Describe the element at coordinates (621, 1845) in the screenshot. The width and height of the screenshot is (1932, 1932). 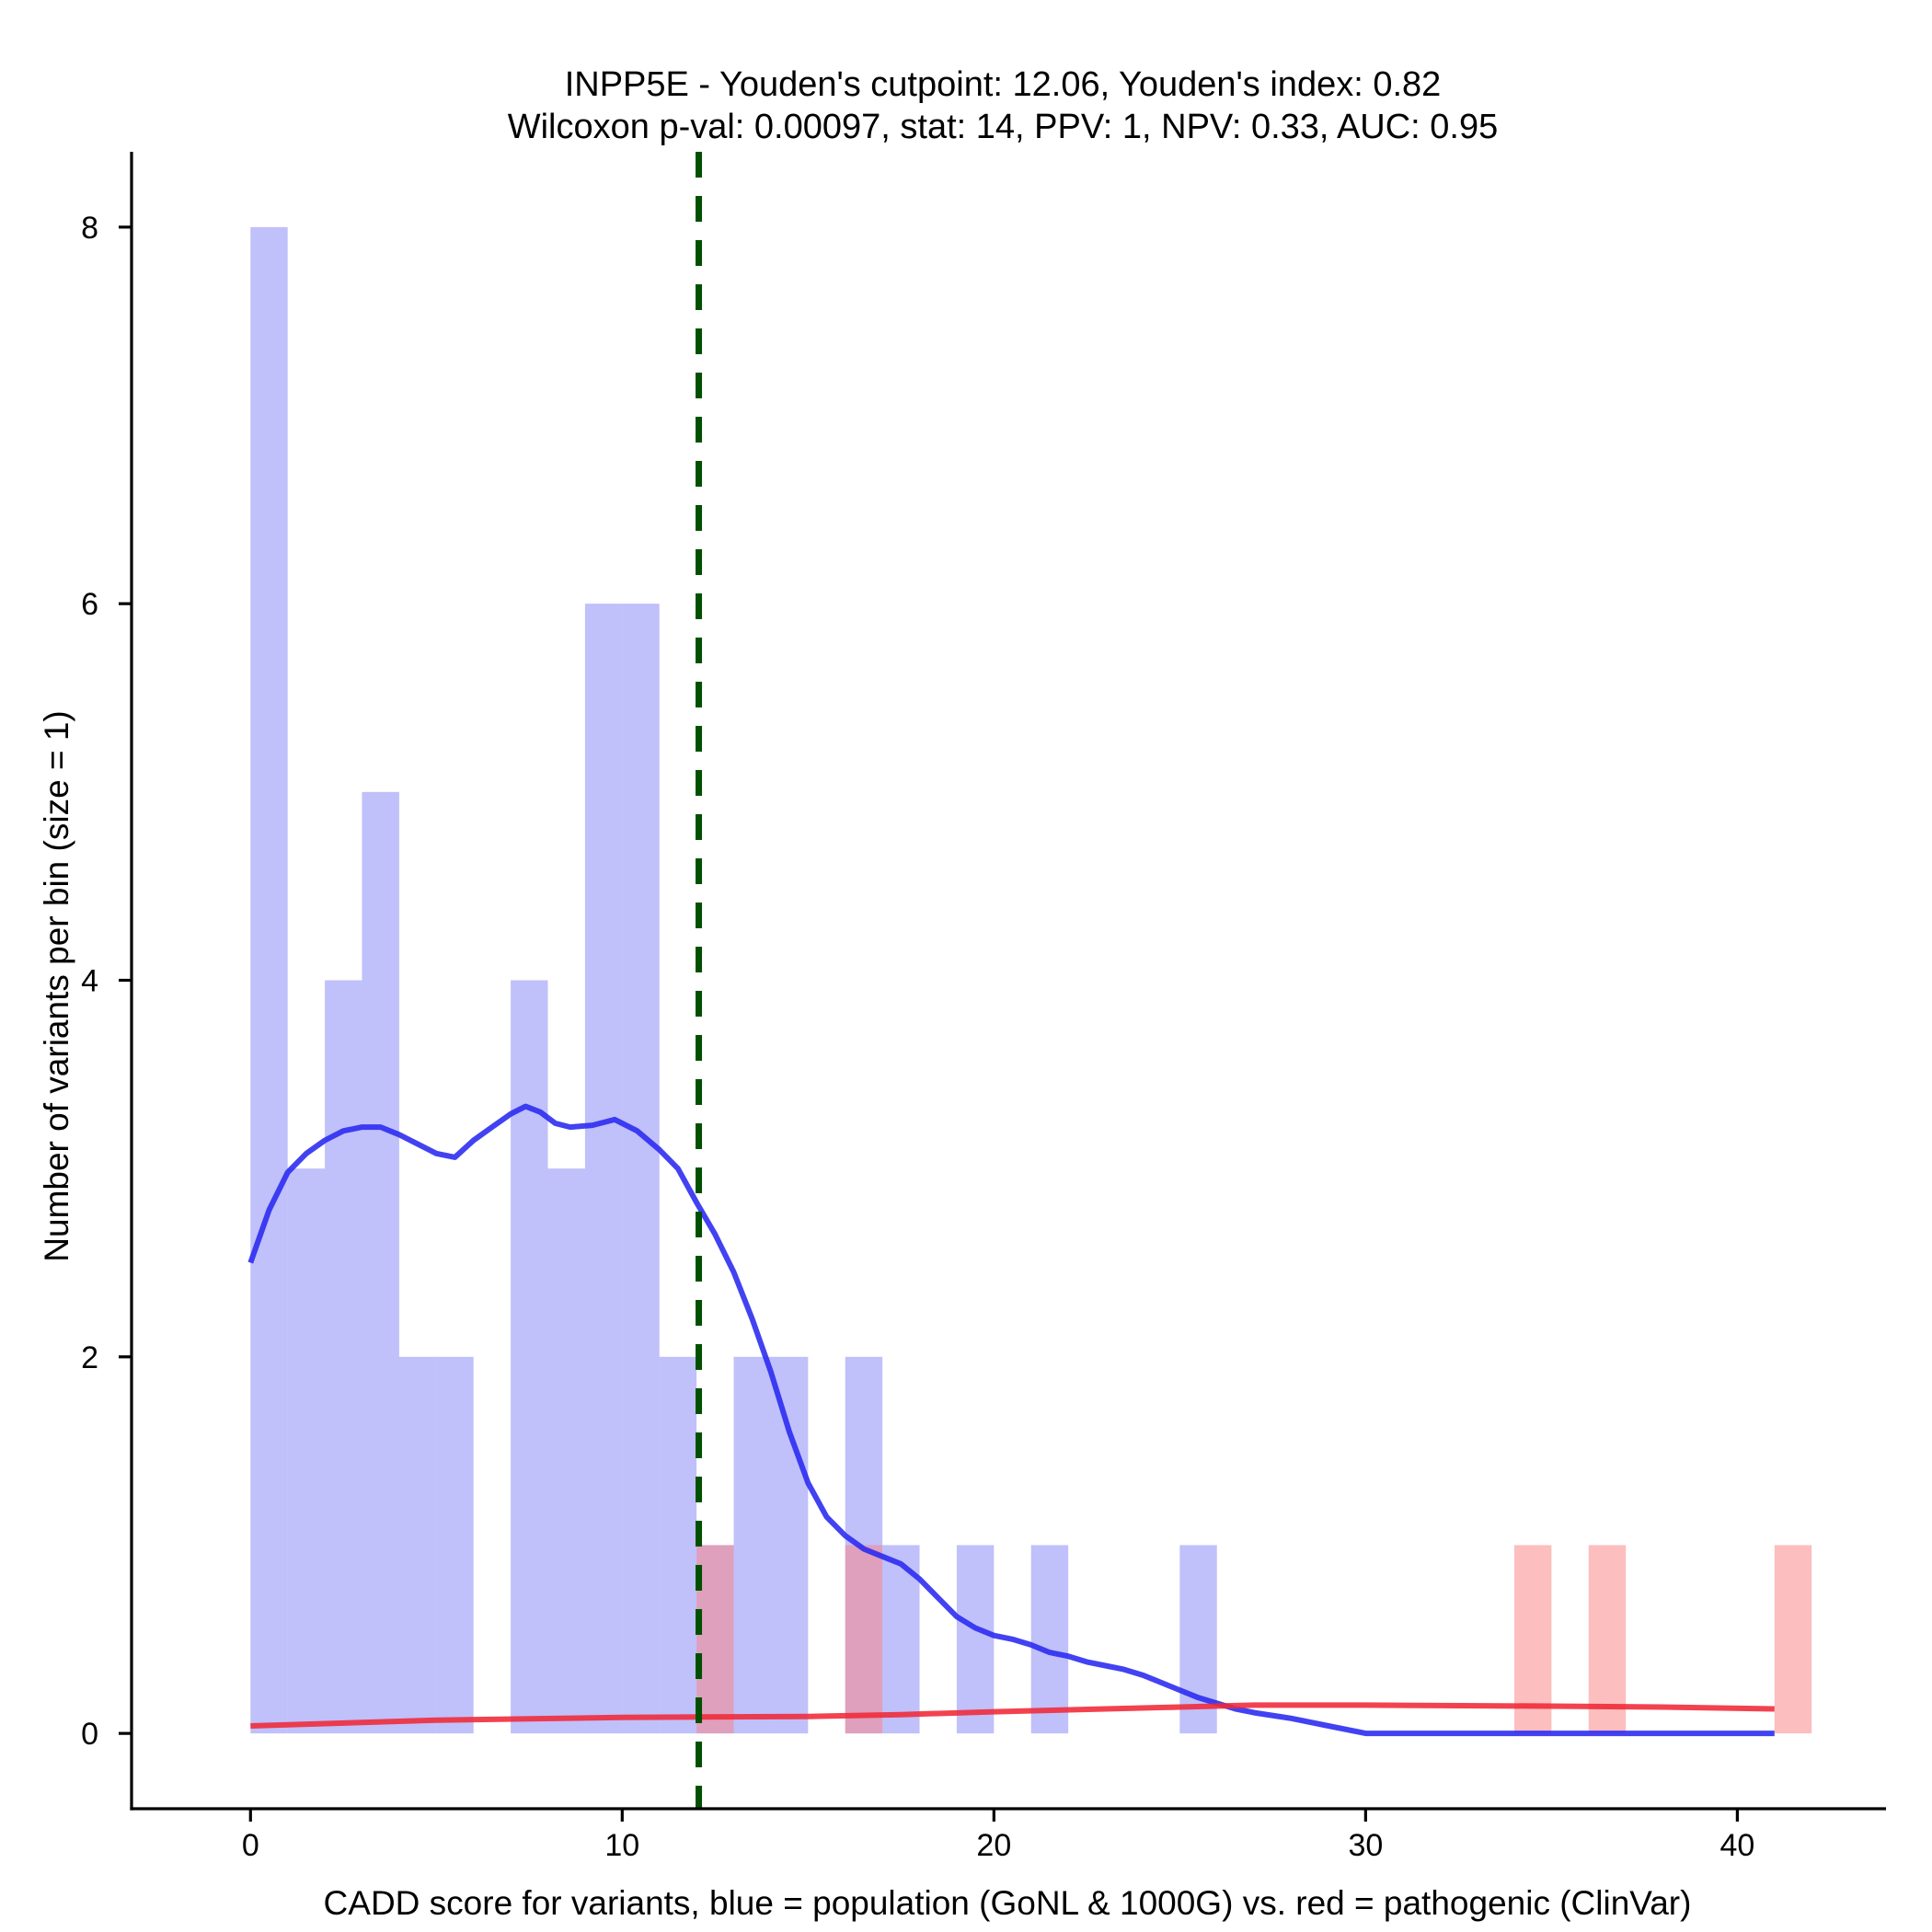
I see `x-tick-label-10: 10` at that location.